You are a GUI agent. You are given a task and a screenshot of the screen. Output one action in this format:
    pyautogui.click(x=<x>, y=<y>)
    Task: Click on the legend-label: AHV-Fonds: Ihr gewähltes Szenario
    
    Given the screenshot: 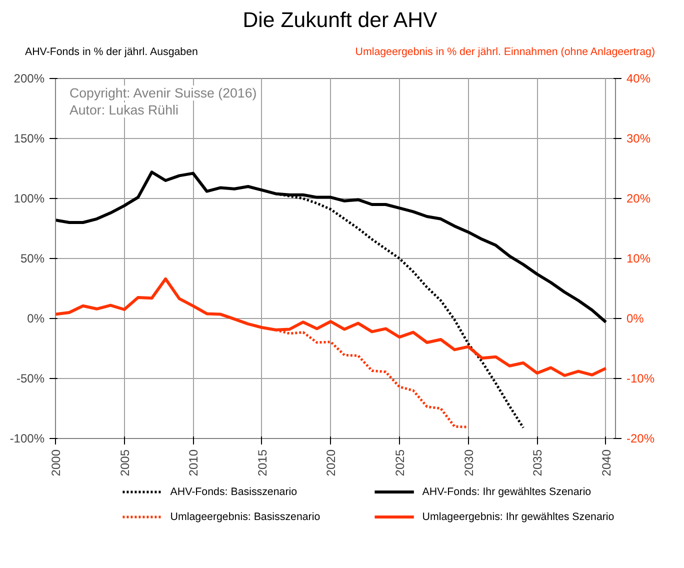 What is the action you would take?
    pyautogui.click(x=507, y=492)
    